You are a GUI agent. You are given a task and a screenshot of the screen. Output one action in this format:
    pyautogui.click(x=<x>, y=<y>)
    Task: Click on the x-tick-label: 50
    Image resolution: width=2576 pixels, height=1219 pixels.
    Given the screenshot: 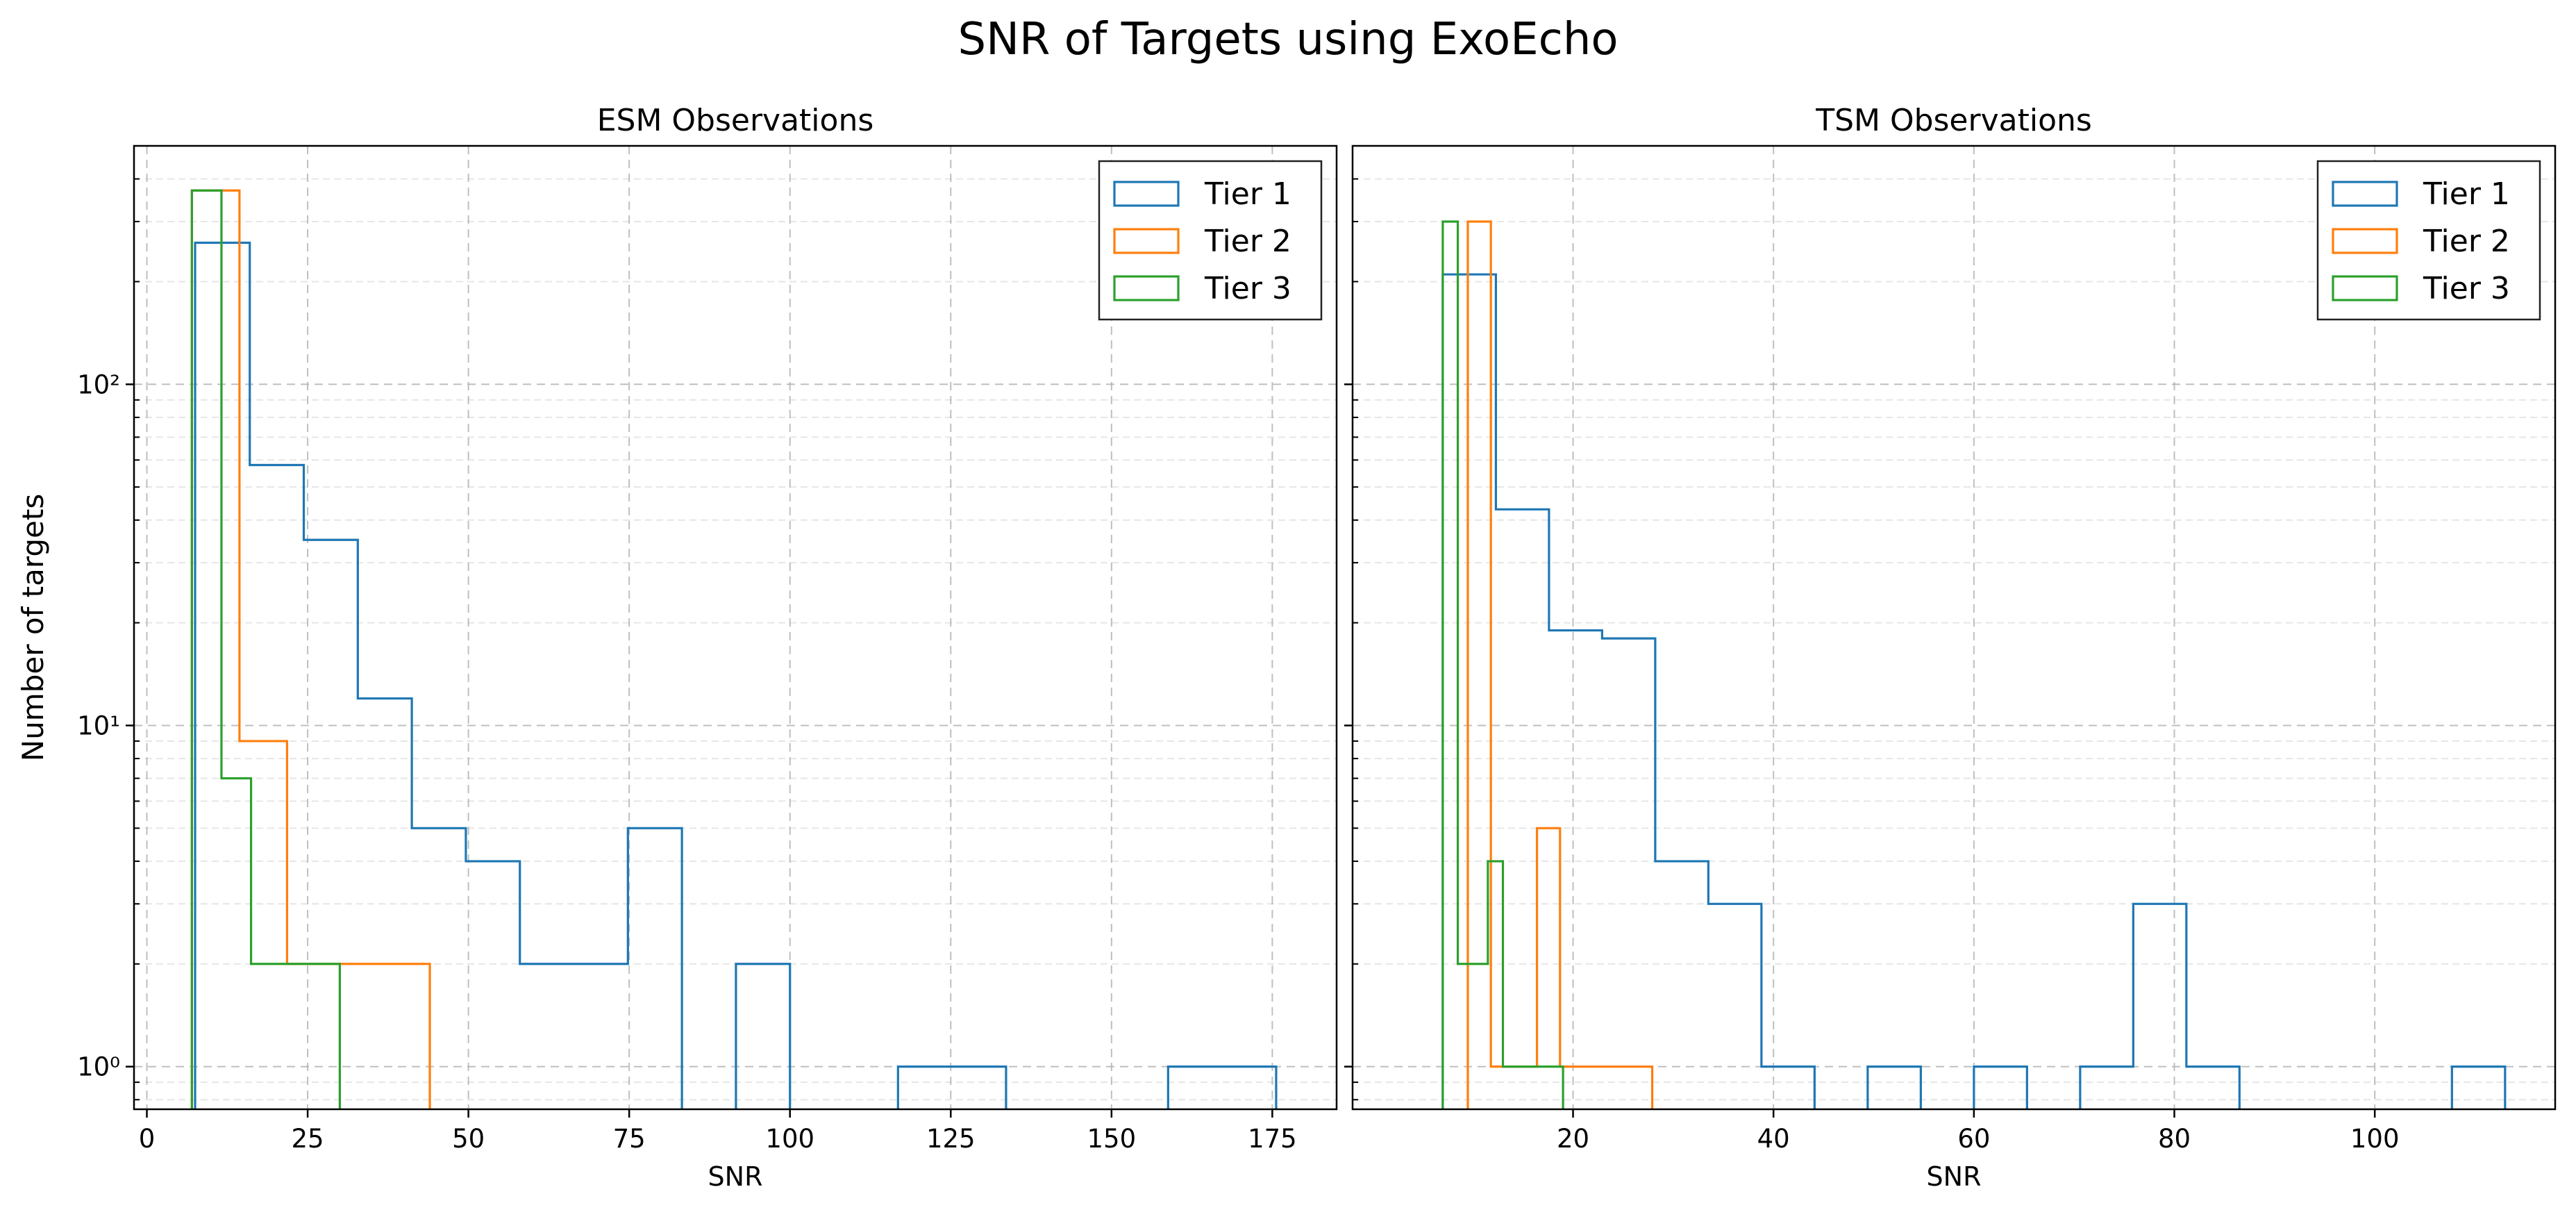 What is the action you would take?
    pyautogui.click(x=468, y=1139)
    